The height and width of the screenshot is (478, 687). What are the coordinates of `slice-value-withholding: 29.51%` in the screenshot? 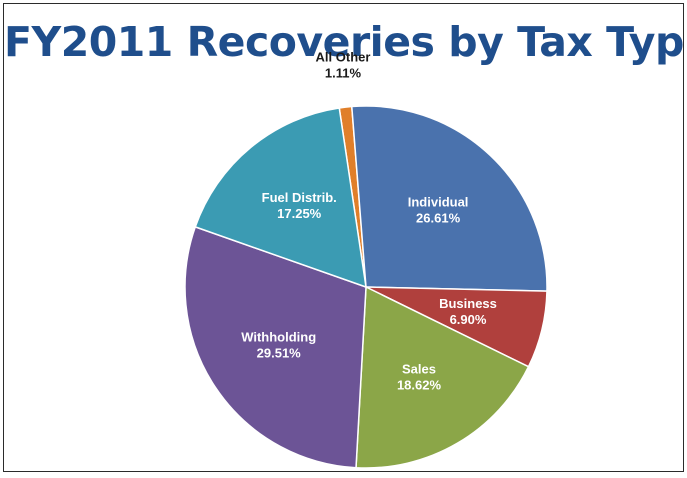 It's located at (279, 352).